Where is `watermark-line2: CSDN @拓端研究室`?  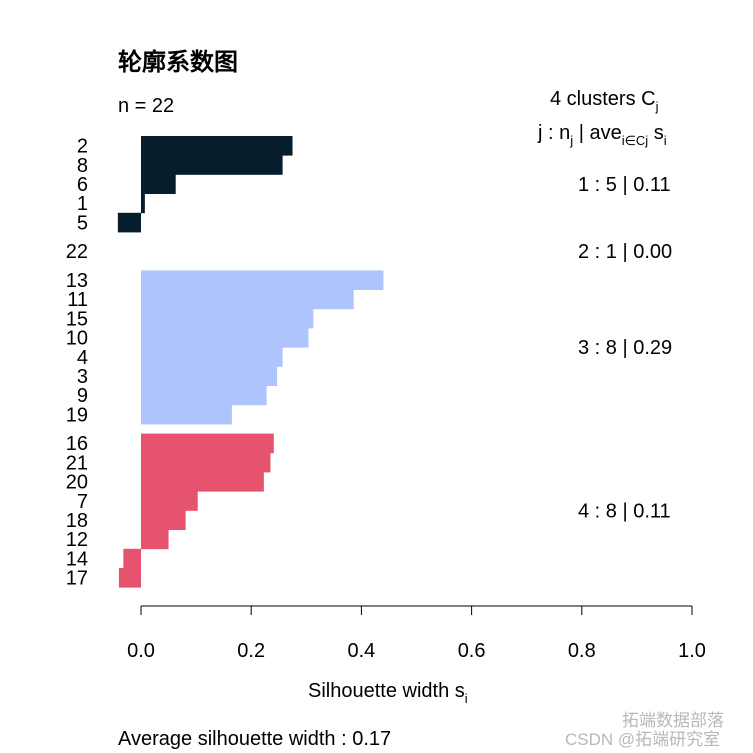 watermark-line2: CSDN @拓端研究室 is located at coordinates (642, 739).